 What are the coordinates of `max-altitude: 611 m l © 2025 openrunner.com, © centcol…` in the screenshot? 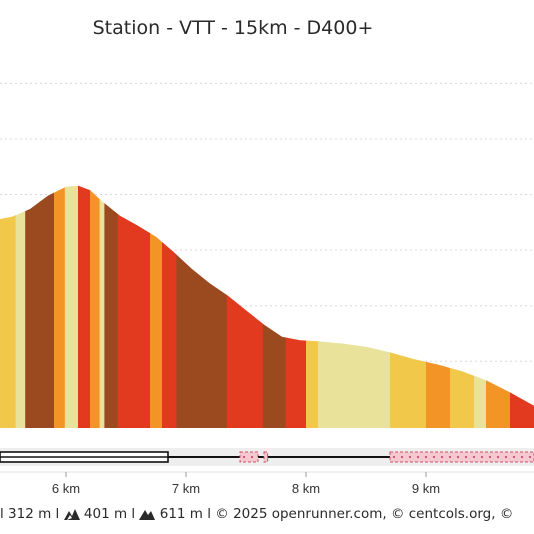 It's located at (336, 514).